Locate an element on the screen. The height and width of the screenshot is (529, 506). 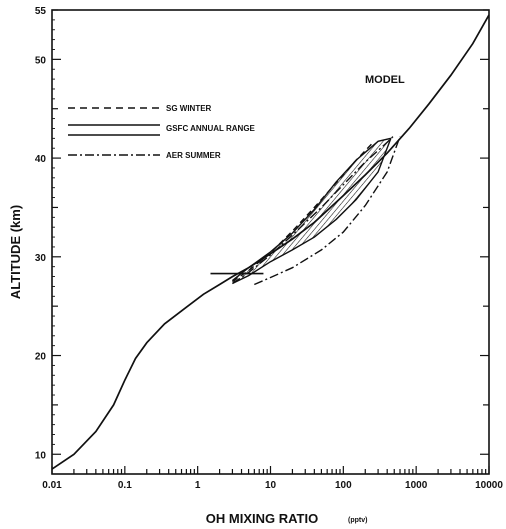
y-tick-label: 30 is located at coordinates (41, 258).